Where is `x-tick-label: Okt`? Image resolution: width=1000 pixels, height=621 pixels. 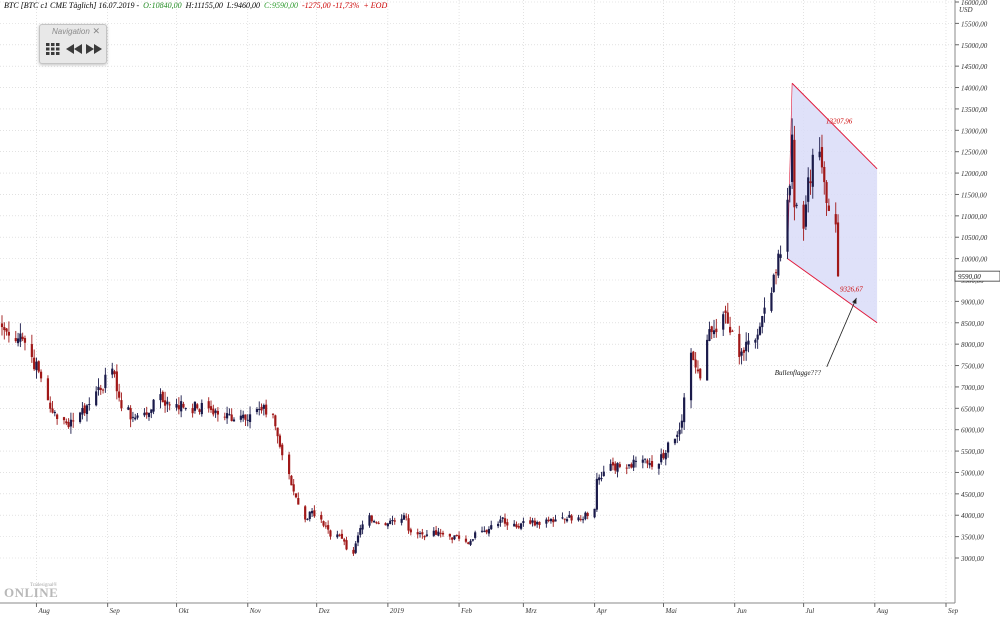
x-tick-label: Okt is located at coordinates (184, 611).